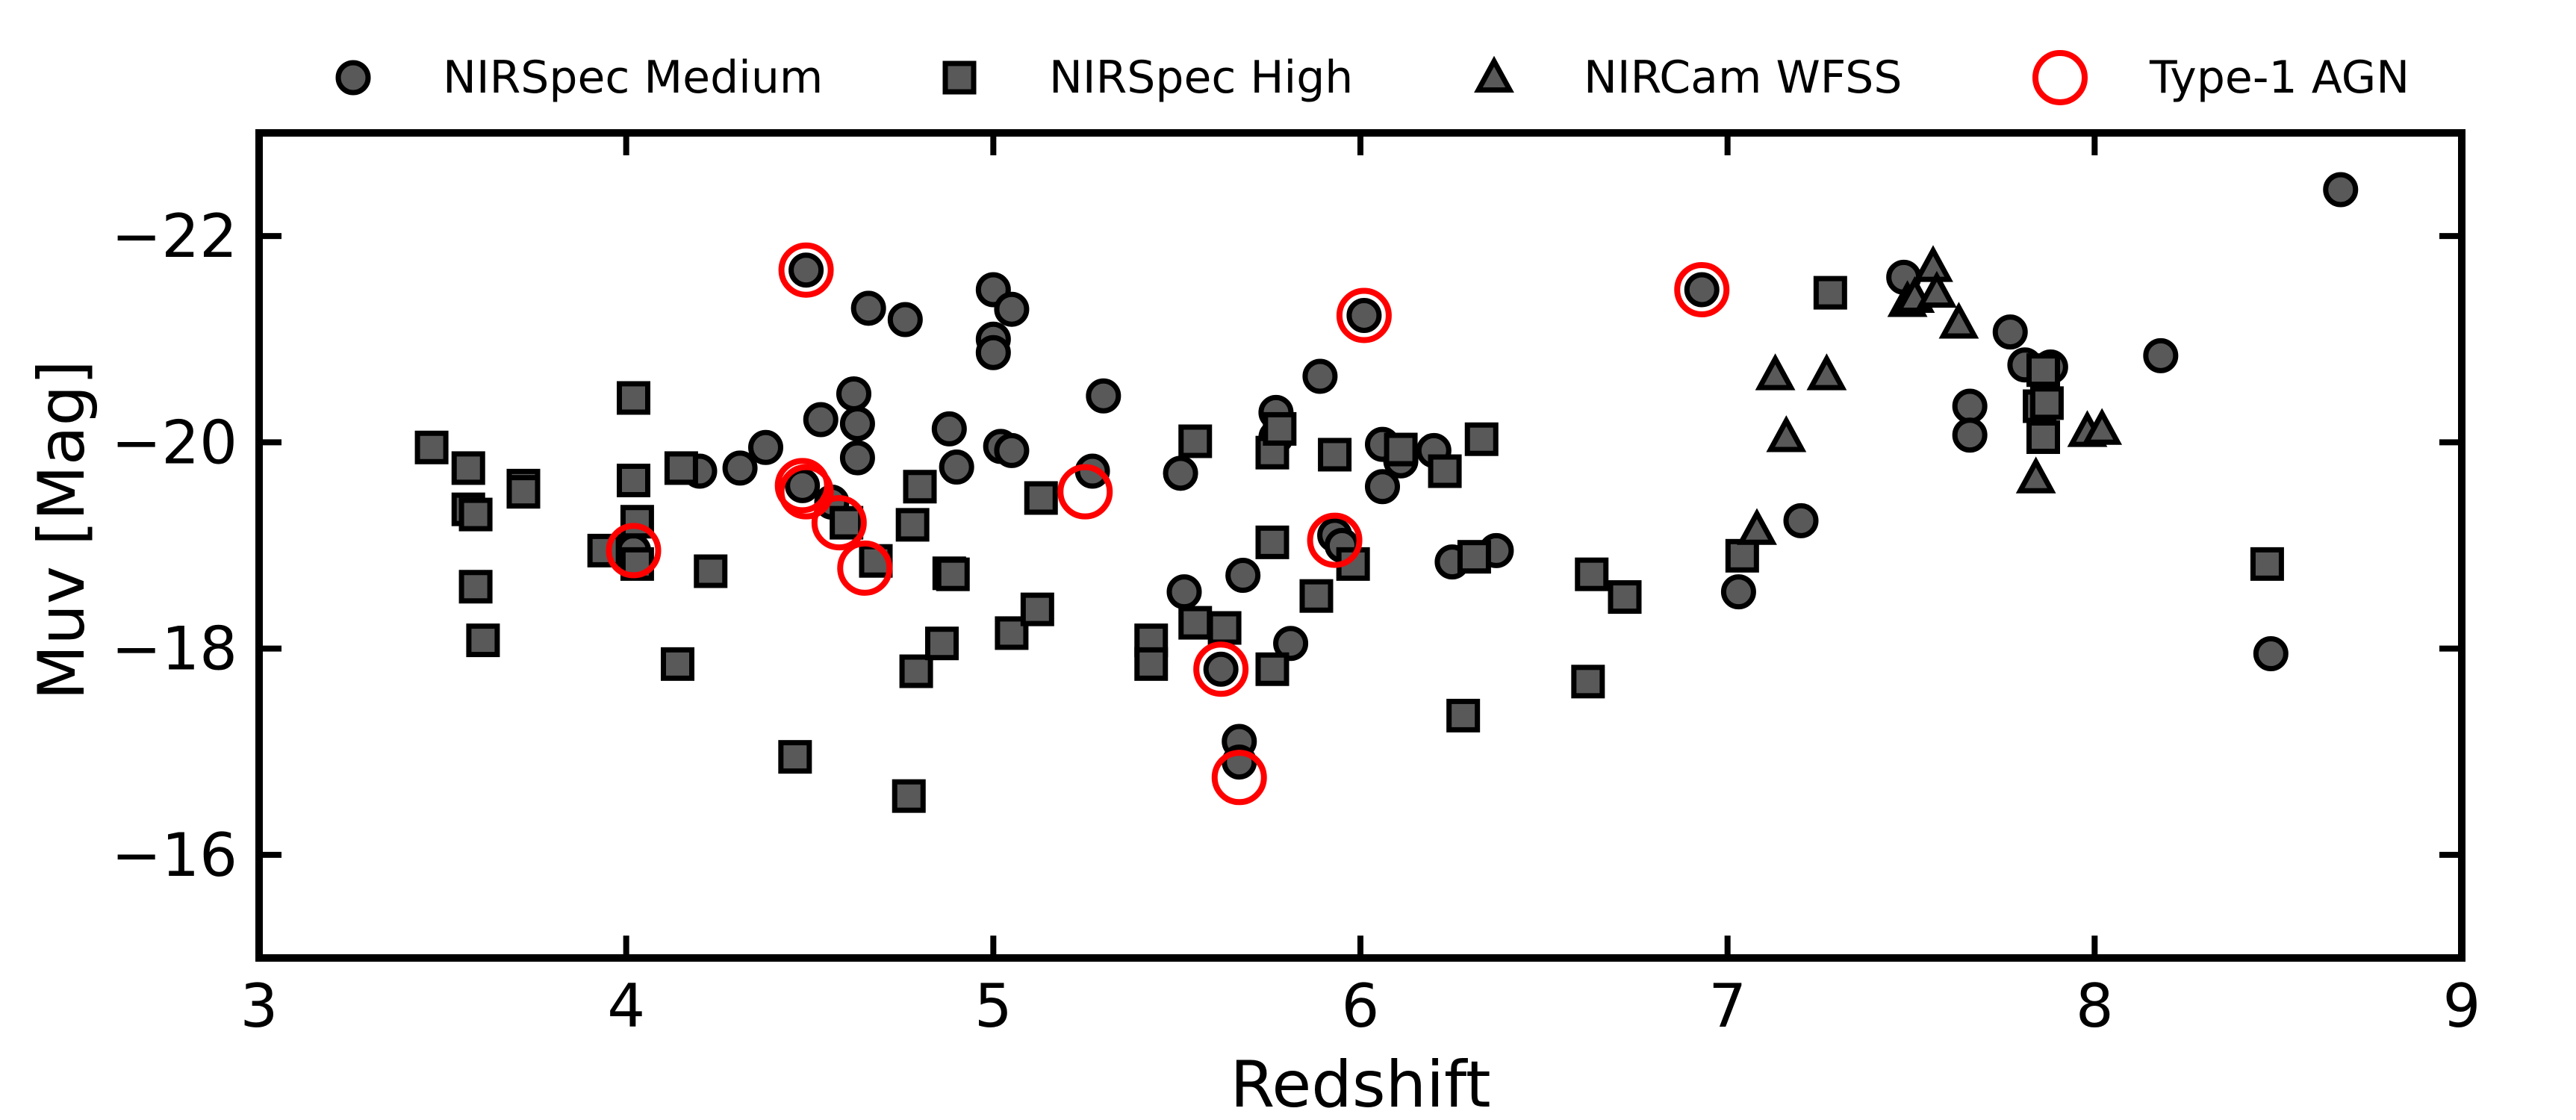 This screenshot has width=2576, height=1120. I want to click on legend-label: NIRSpec High, so click(1201, 78).